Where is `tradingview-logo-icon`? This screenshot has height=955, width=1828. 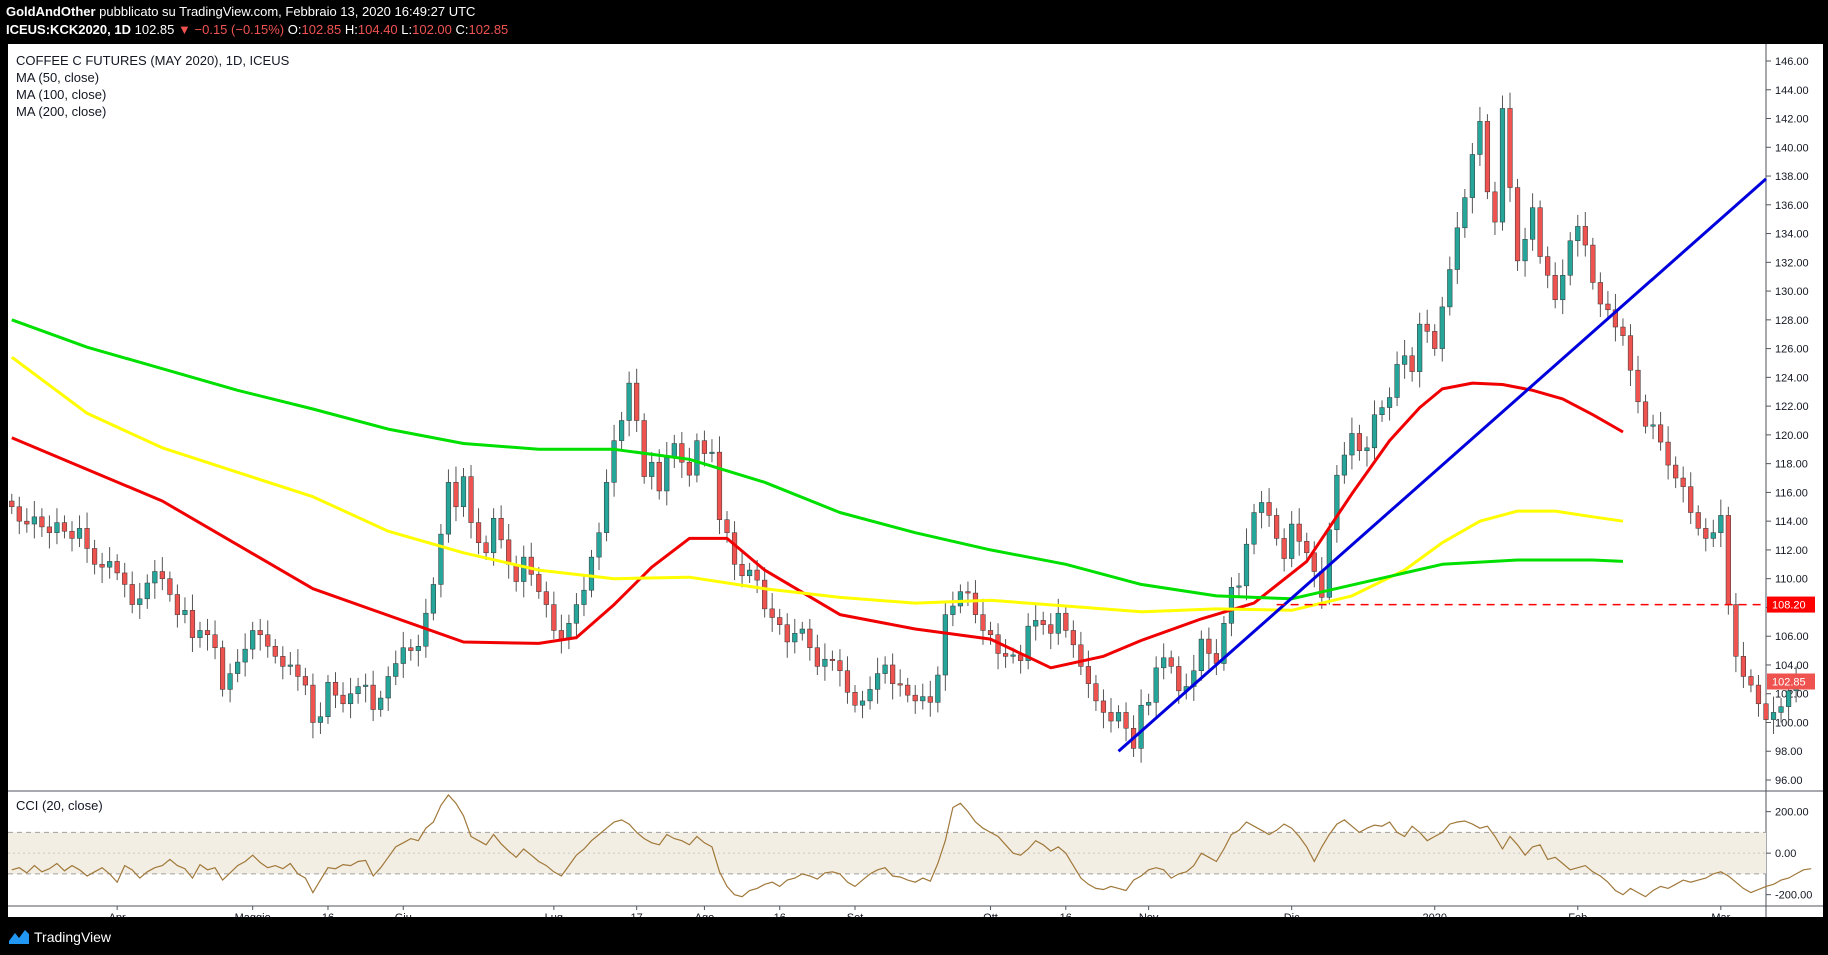 tradingview-logo-icon is located at coordinates (19, 937).